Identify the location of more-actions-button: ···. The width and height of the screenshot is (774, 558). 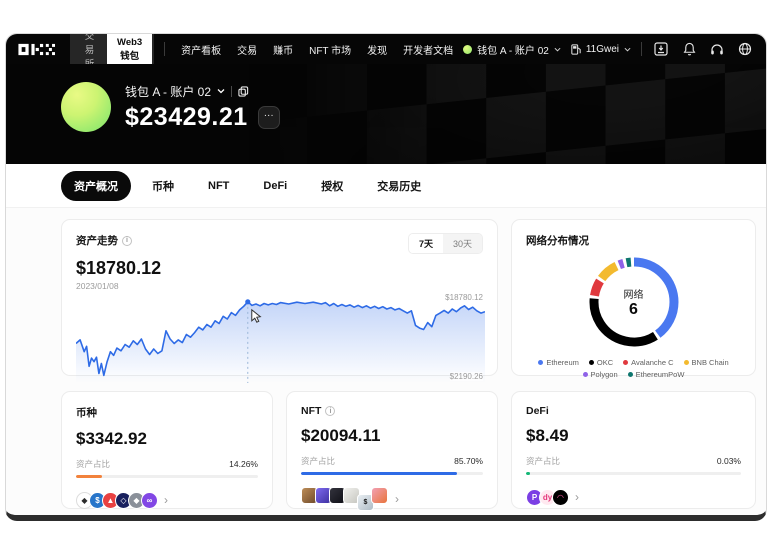
(268, 117).